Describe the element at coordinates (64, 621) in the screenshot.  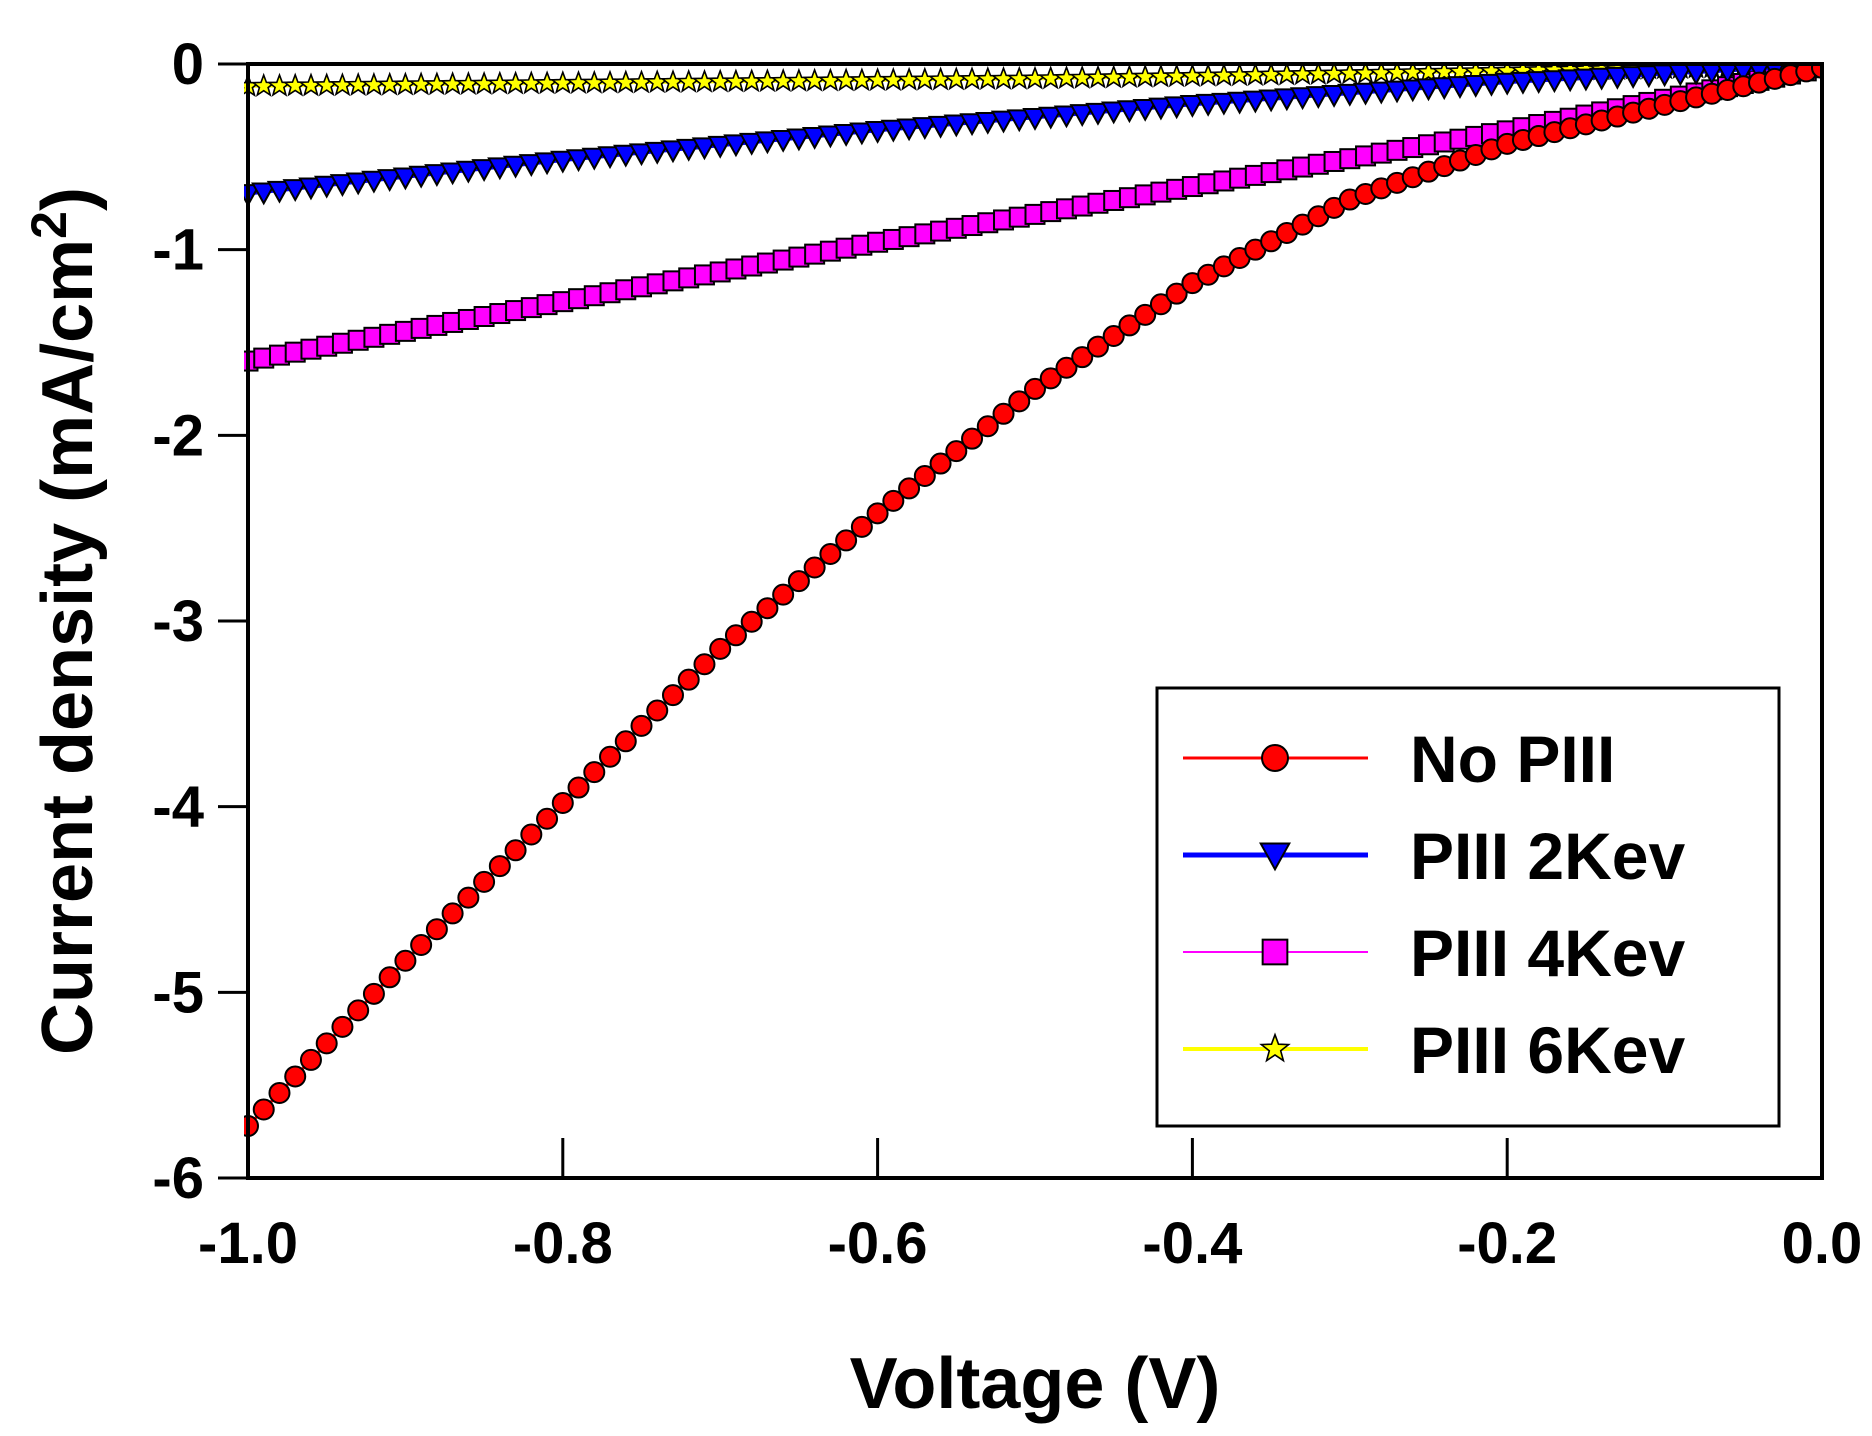
I see `y-axis-title: Current density (mA/cm2)` at that location.